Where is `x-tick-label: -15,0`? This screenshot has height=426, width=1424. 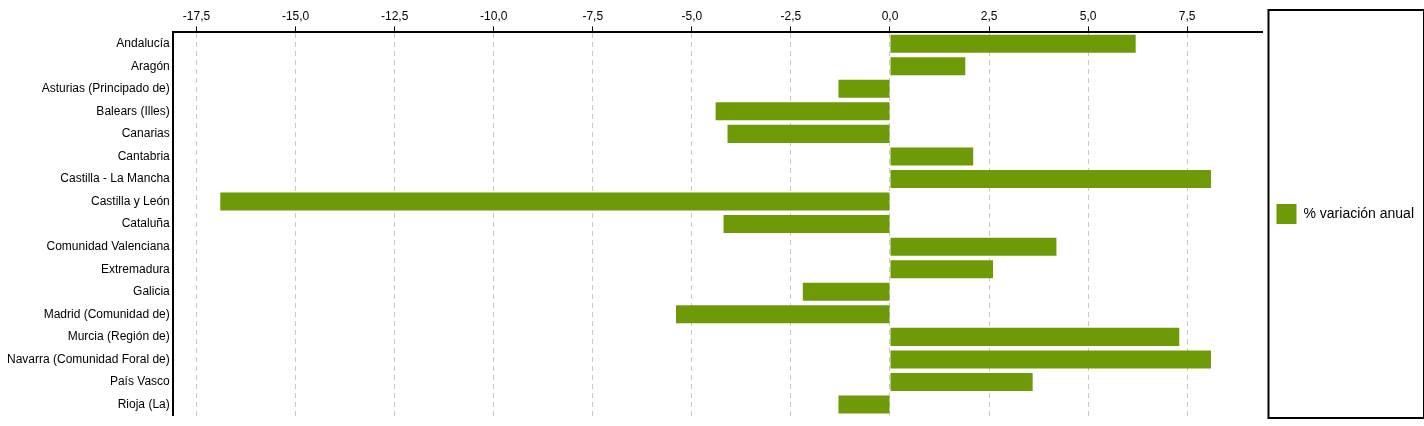
x-tick-label: -15,0 is located at coordinates (295, 15).